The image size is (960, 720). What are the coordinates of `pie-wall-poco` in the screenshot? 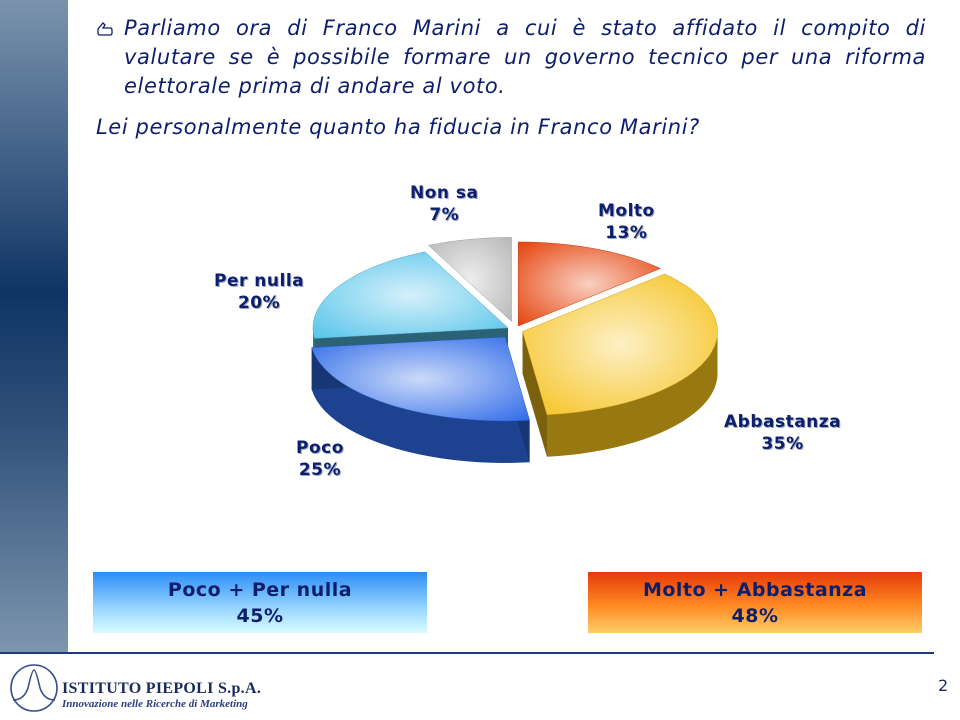 It's located at (420, 405).